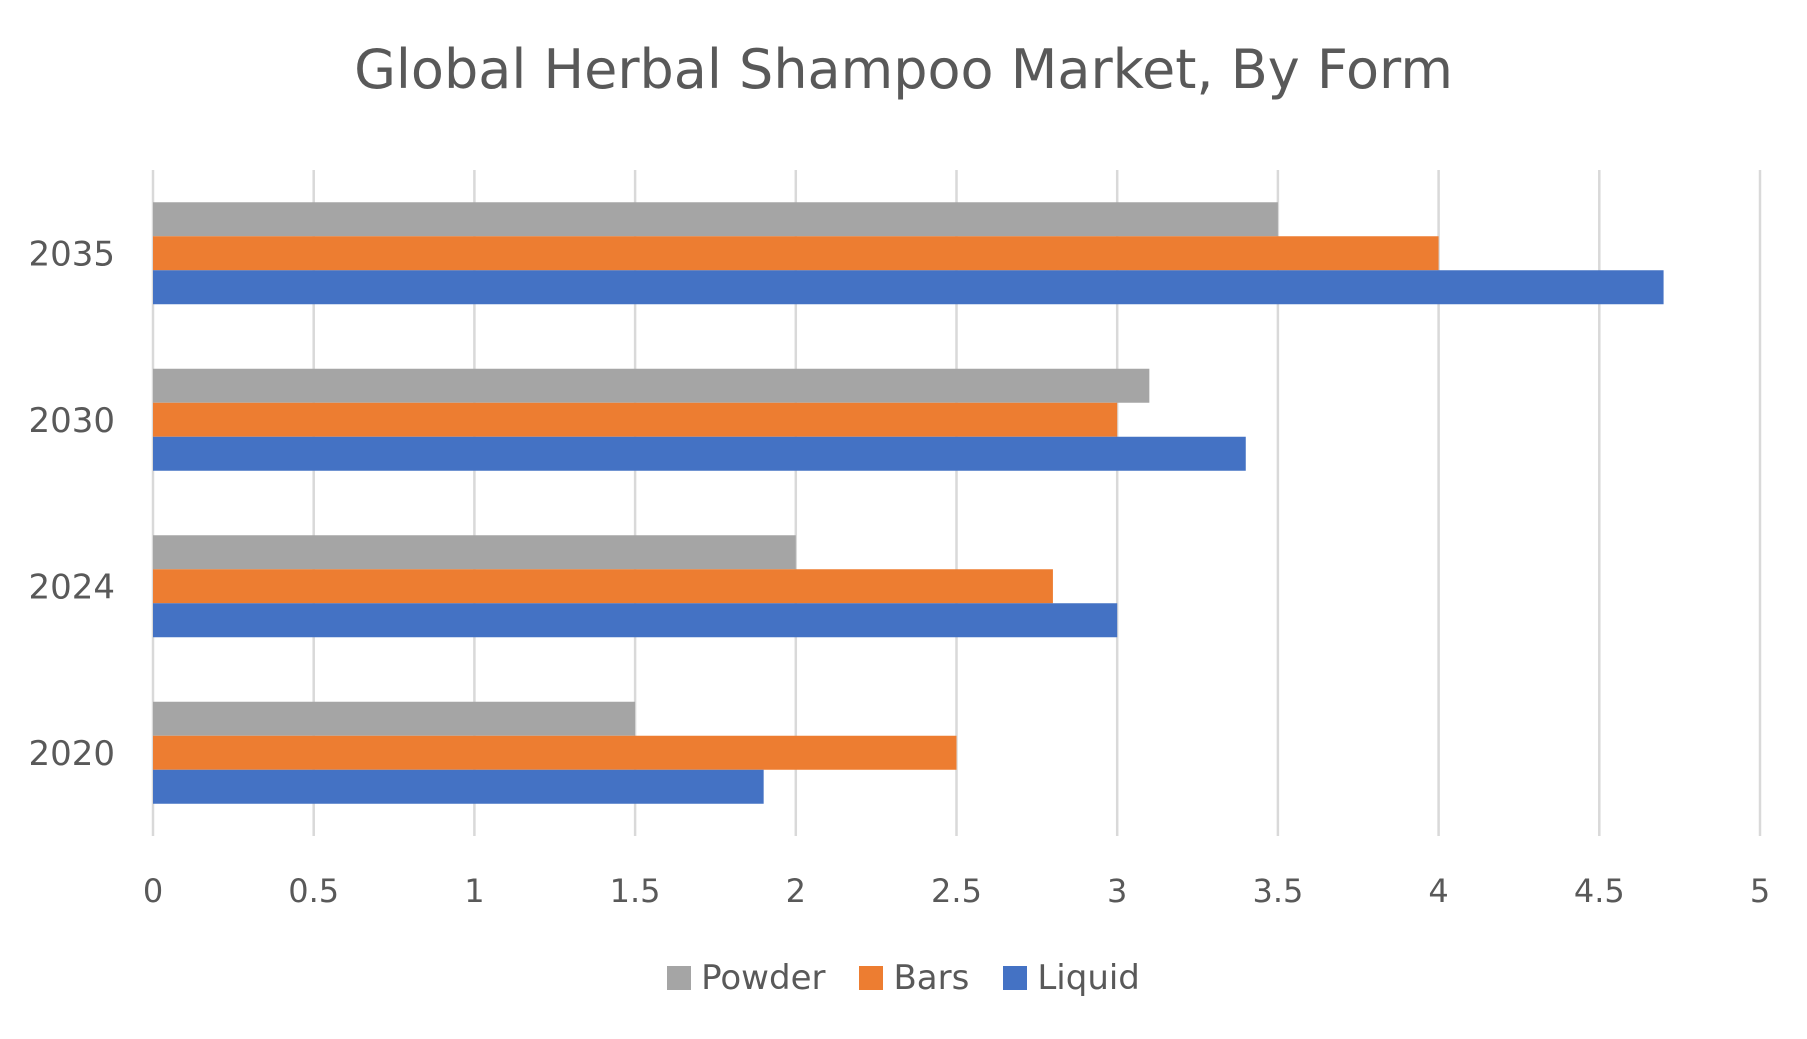 Image resolution: width=1807 pixels, height=1039 pixels. Describe the element at coordinates (474, 552) in the screenshot. I see `bar-powder-2024` at that location.